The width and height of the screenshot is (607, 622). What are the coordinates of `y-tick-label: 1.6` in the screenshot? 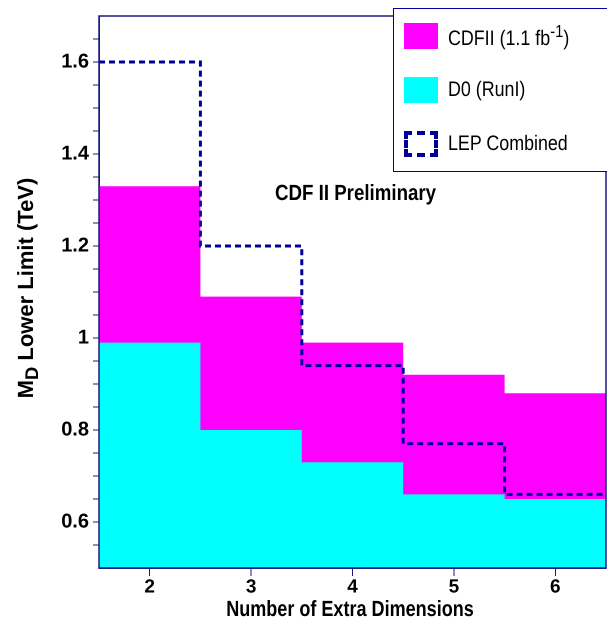 It's located at (75, 61).